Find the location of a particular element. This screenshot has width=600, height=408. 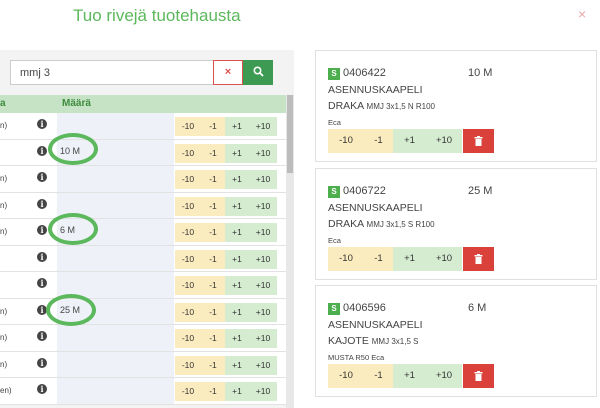

search-button is located at coordinates (258, 72).